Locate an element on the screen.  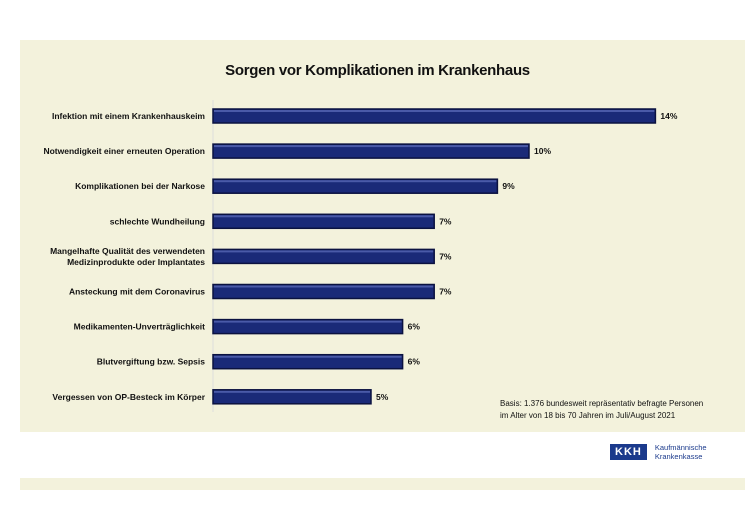
logo-text: Kaufmännische is located at coordinates (680, 447).